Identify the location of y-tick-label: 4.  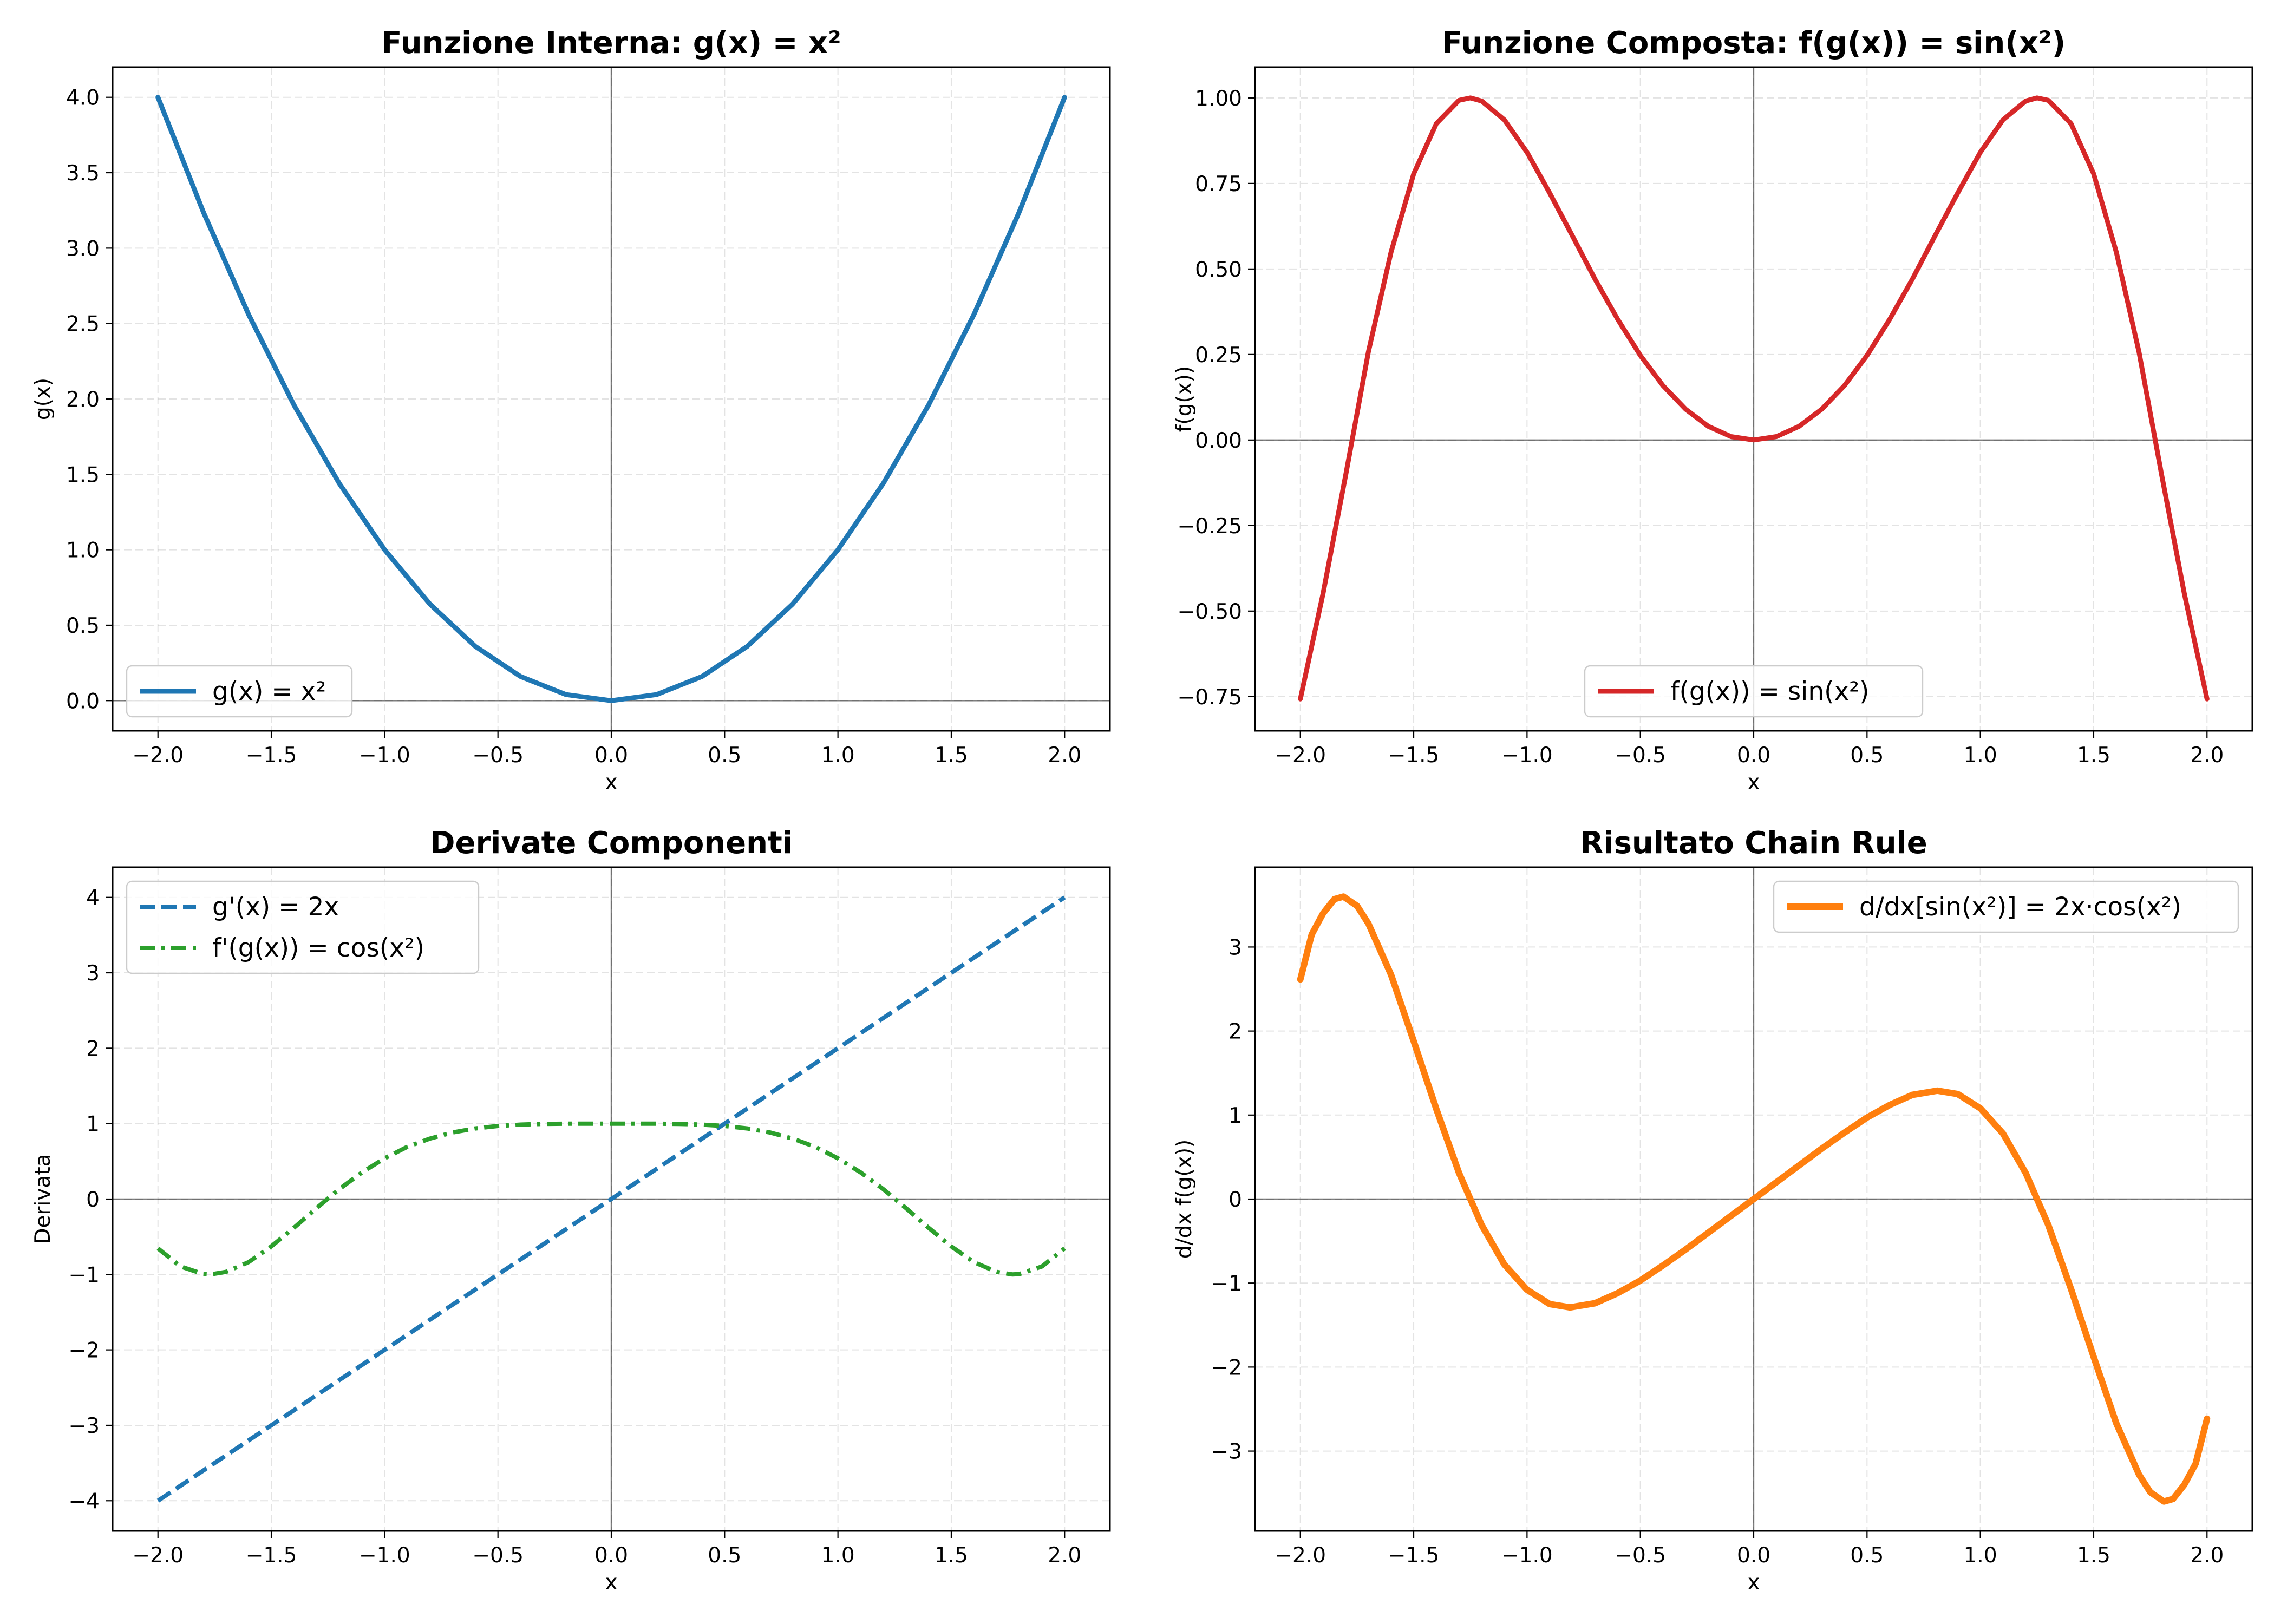
(93, 898).